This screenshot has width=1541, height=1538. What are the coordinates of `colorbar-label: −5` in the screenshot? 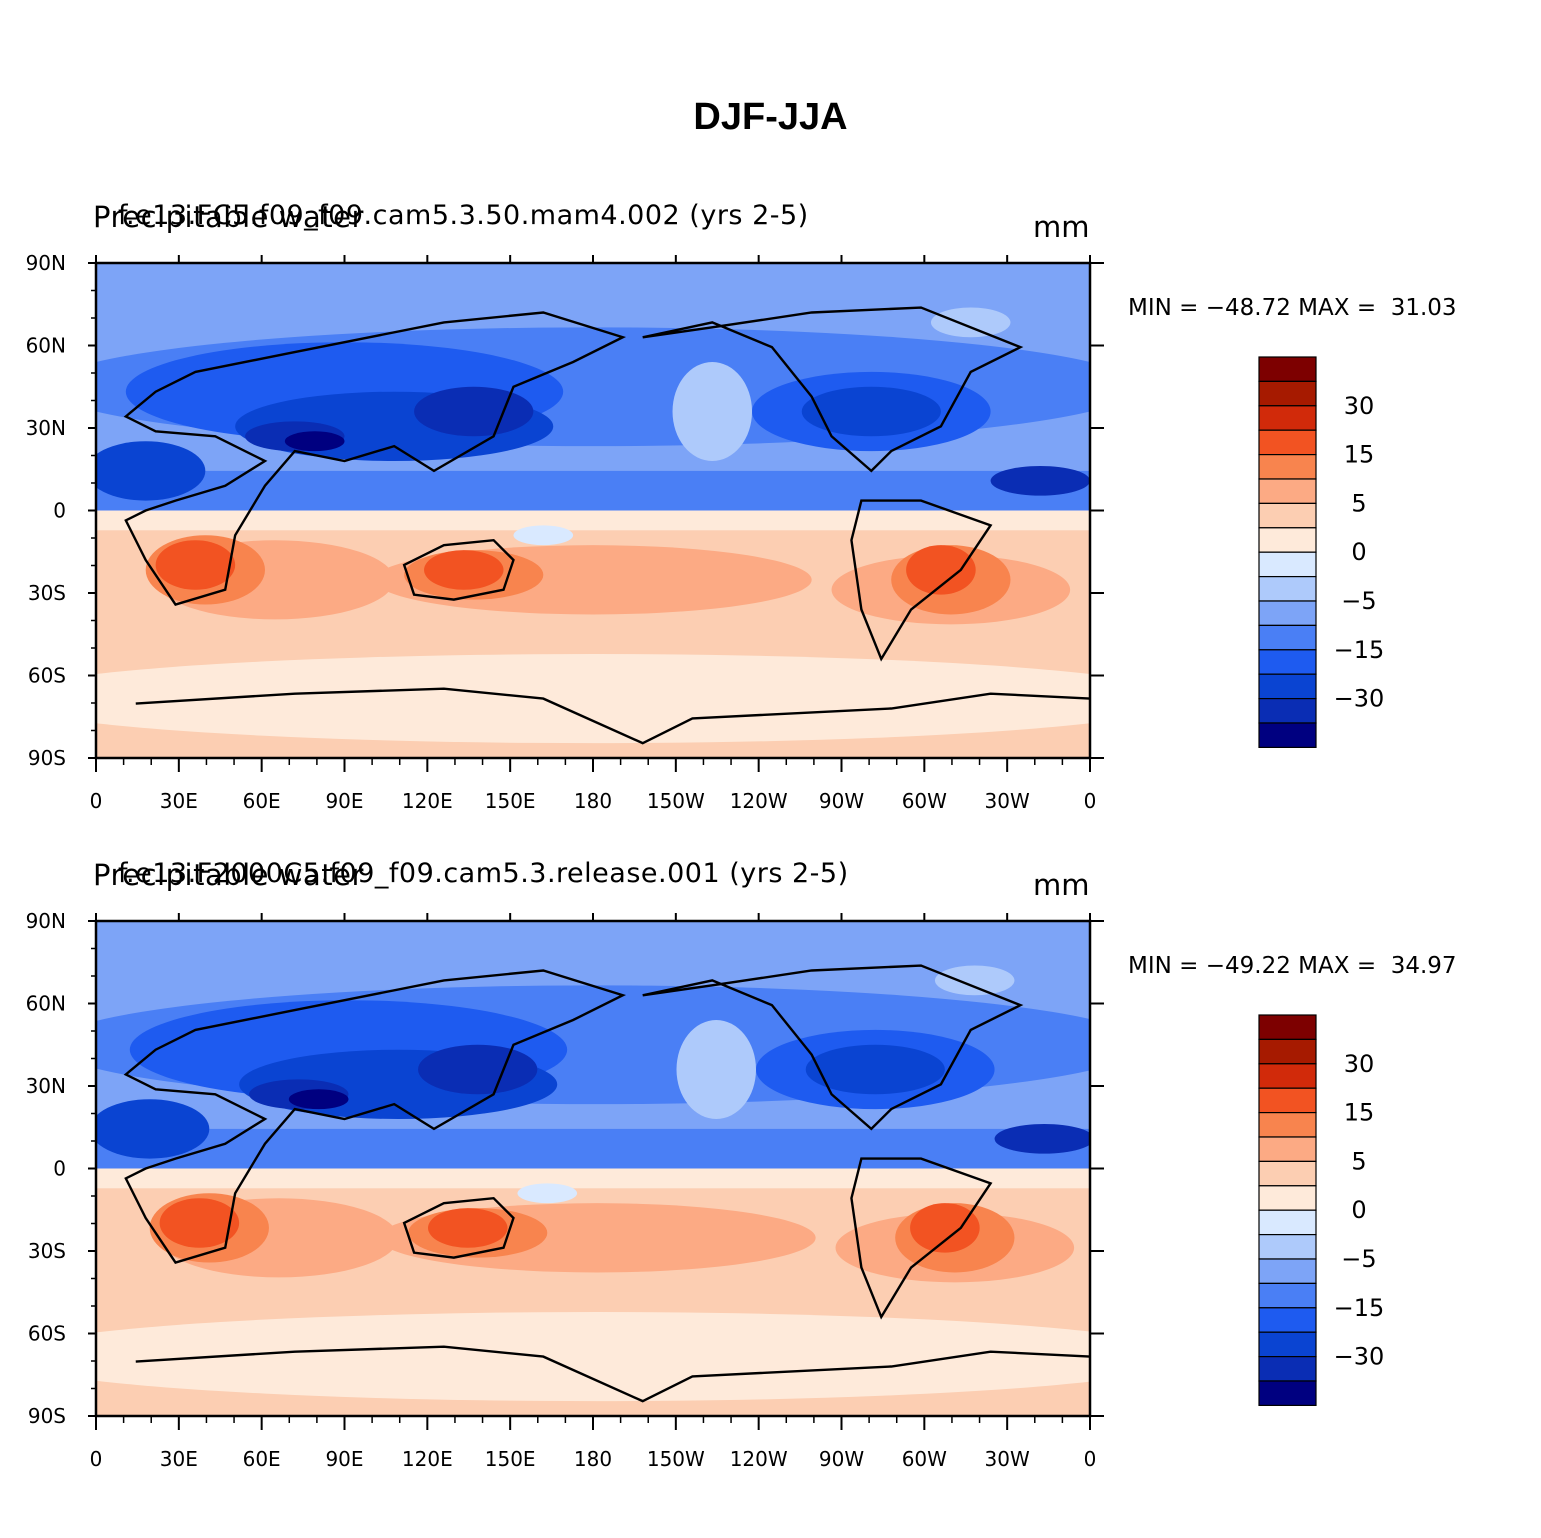 It's located at (1358, 601).